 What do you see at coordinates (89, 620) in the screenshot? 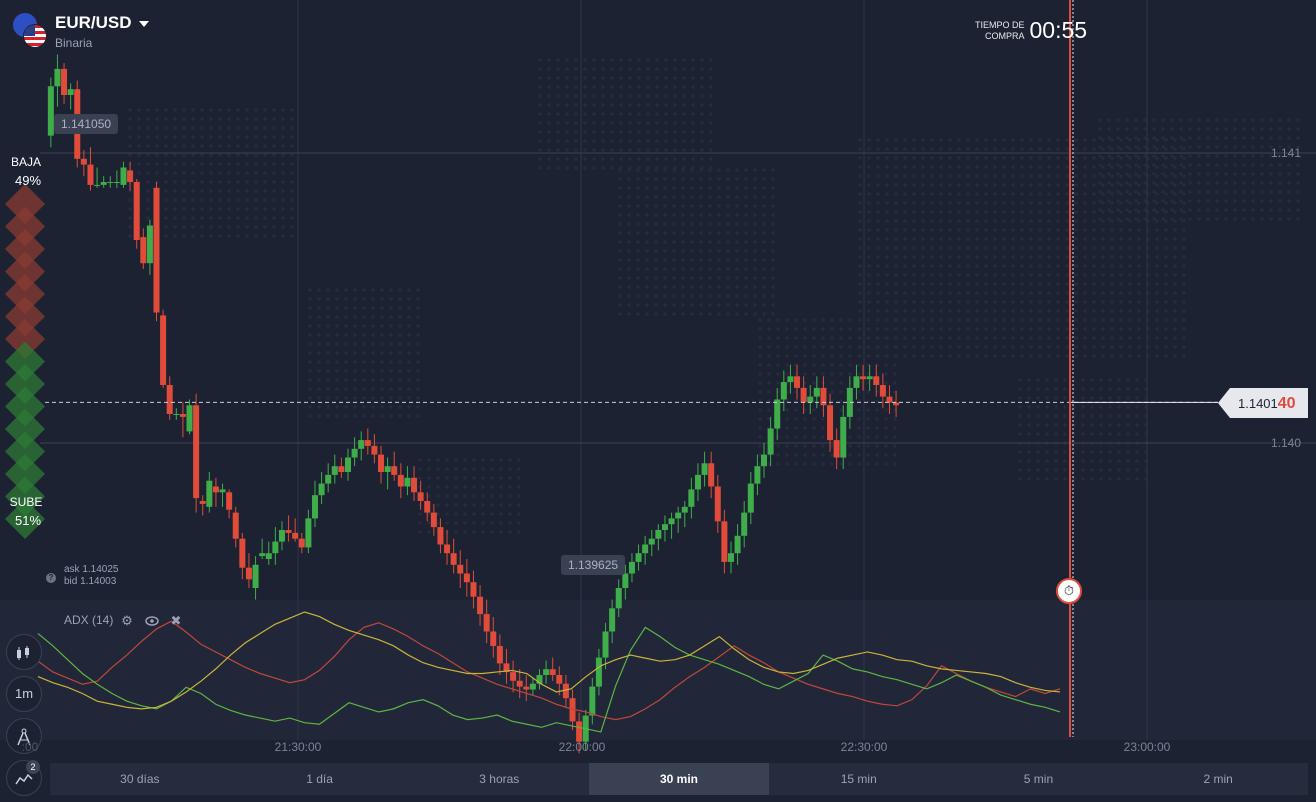
I see `indicator-title: ADX (14)` at bounding box center [89, 620].